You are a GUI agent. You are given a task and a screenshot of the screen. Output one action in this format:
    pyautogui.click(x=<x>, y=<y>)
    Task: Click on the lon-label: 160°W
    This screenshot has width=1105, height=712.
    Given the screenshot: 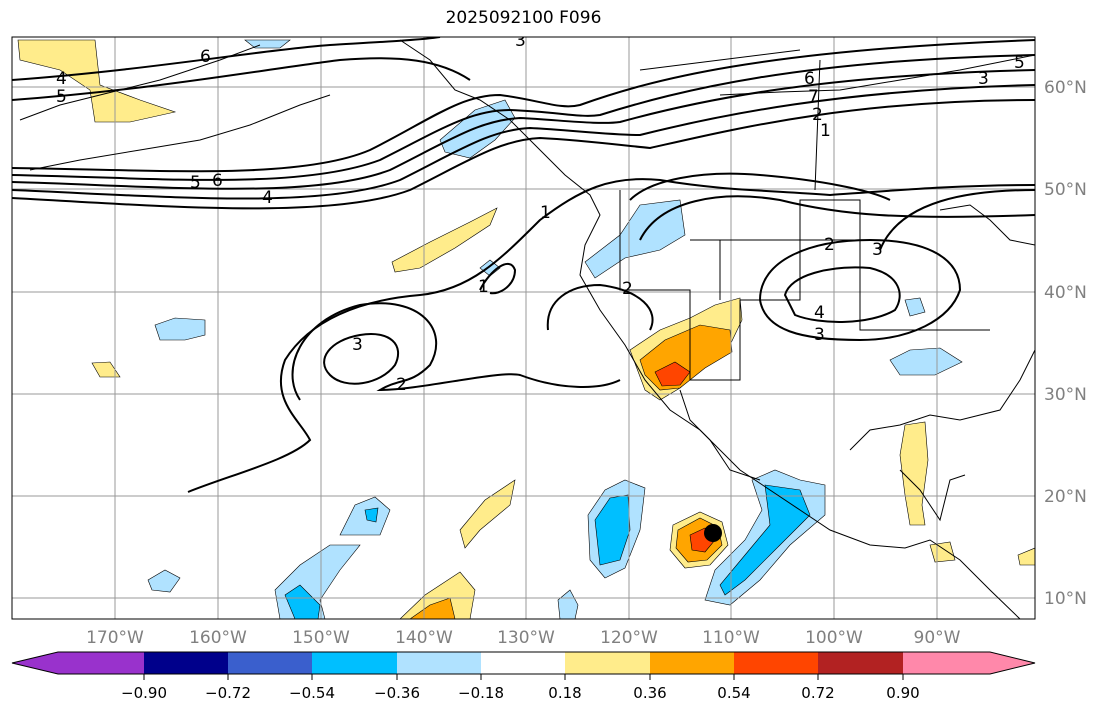 What is the action you would take?
    pyautogui.click(x=218, y=638)
    